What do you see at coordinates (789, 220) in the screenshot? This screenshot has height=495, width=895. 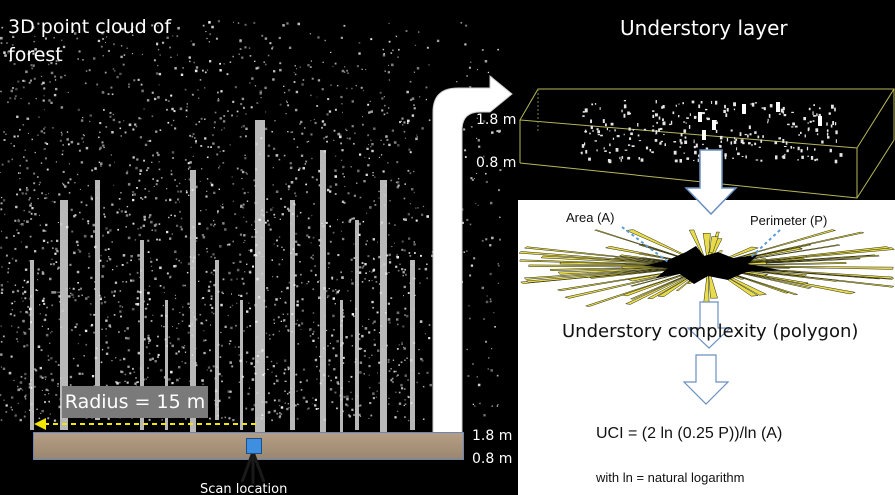 I see `perimeter-label: Perimeter (P)` at bounding box center [789, 220].